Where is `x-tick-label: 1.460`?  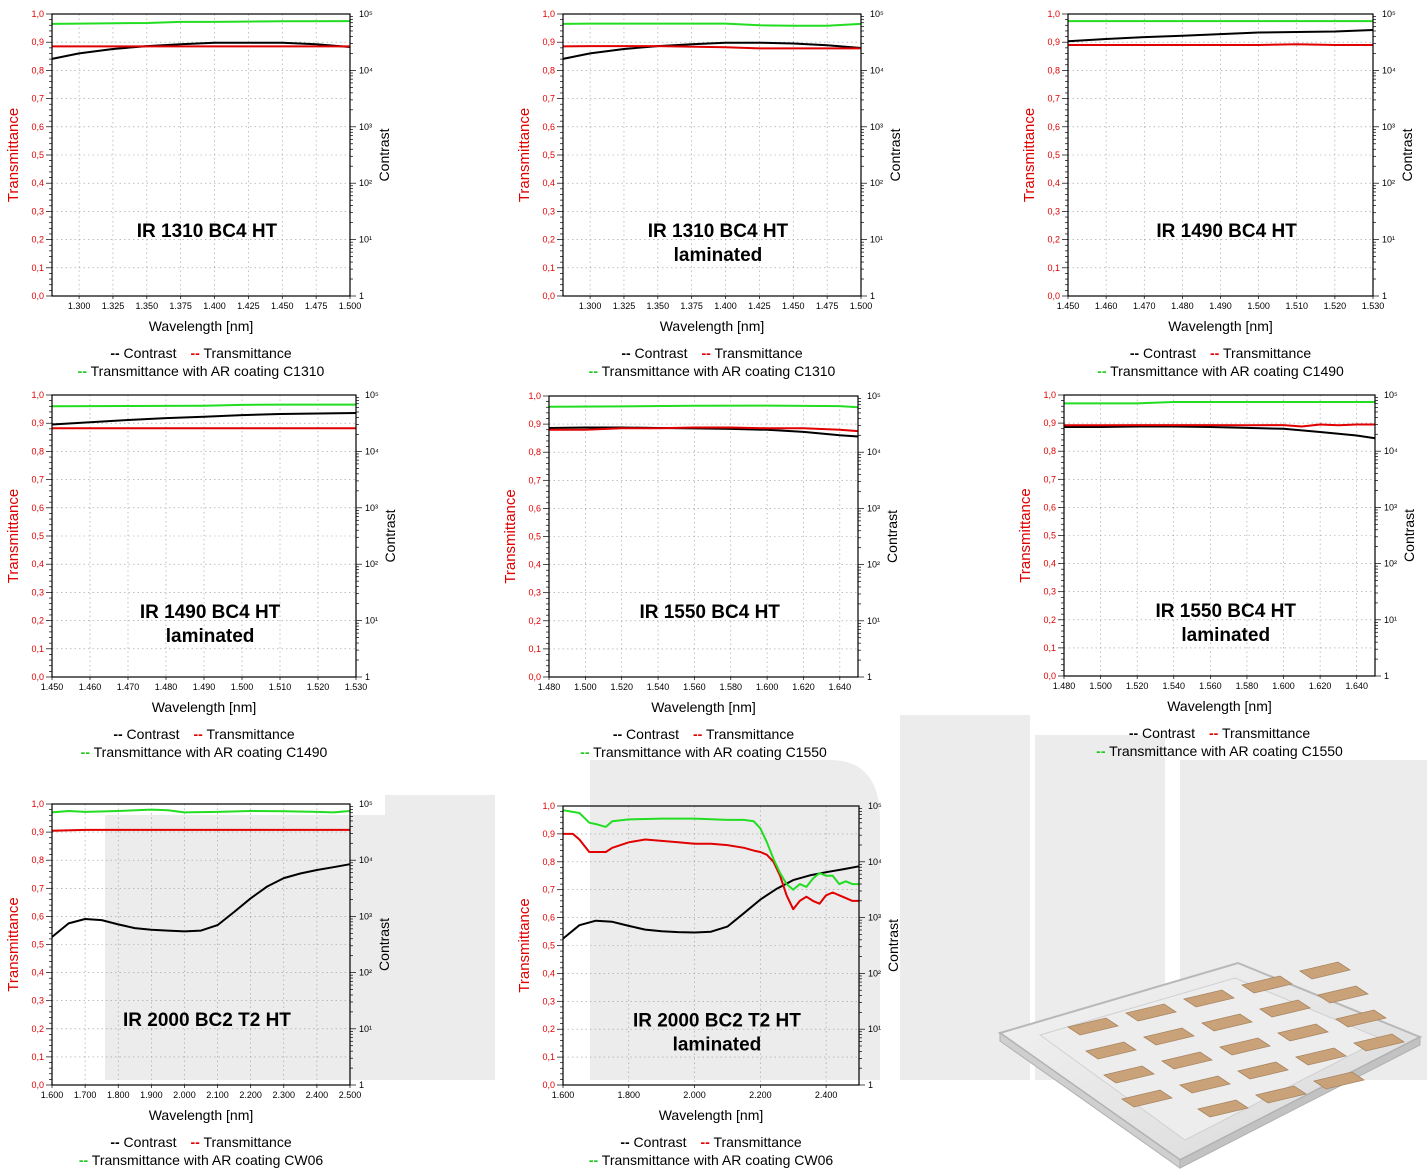 x-tick-label: 1.460 is located at coordinates (90, 687).